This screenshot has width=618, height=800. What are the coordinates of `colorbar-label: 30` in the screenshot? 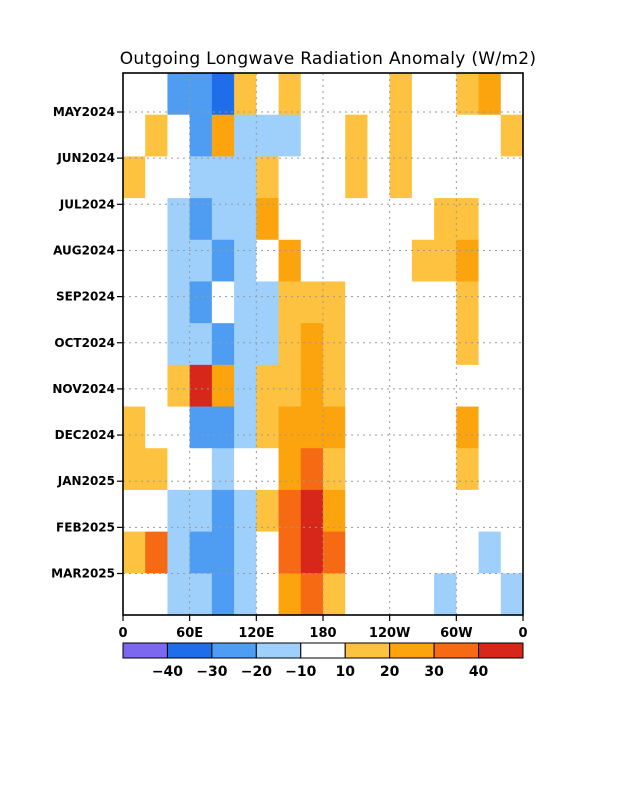 It's located at (434, 672).